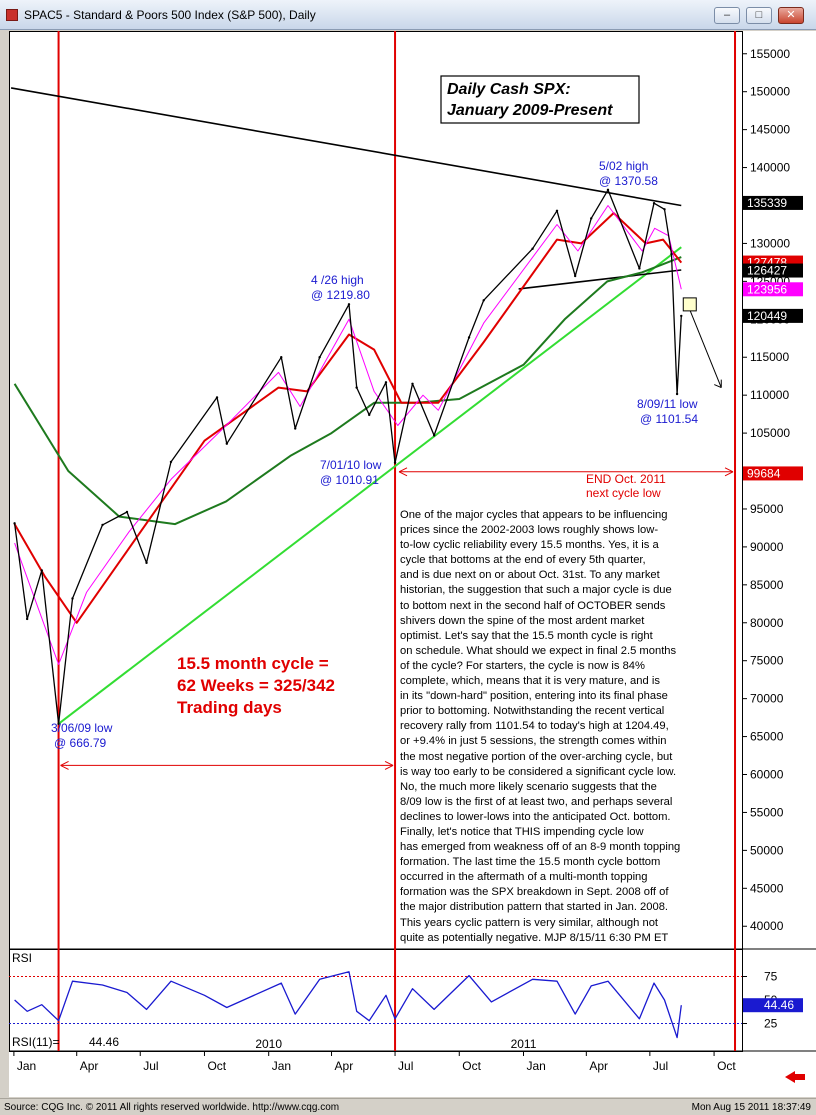 The height and width of the screenshot is (1115, 816). What do you see at coordinates (767, 661) in the screenshot?
I see `y-tick-label: 75000` at bounding box center [767, 661].